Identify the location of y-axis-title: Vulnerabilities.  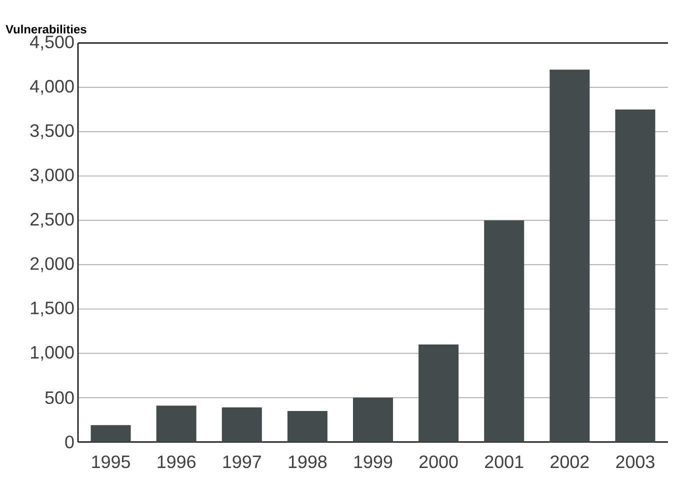
(46, 29).